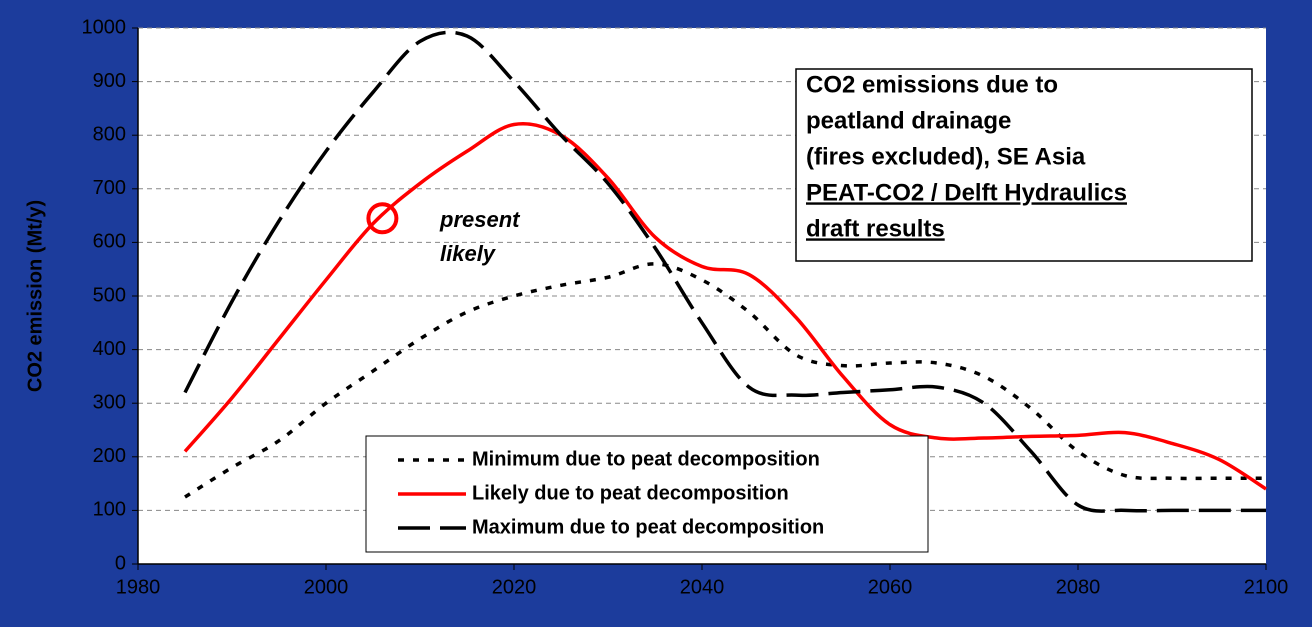 The width and height of the screenshot is (1312, 627). What do you see at coordinates (109, 134) in the screenshot?
I see `y-tick-label: 800` at bounding box center [109, 134].